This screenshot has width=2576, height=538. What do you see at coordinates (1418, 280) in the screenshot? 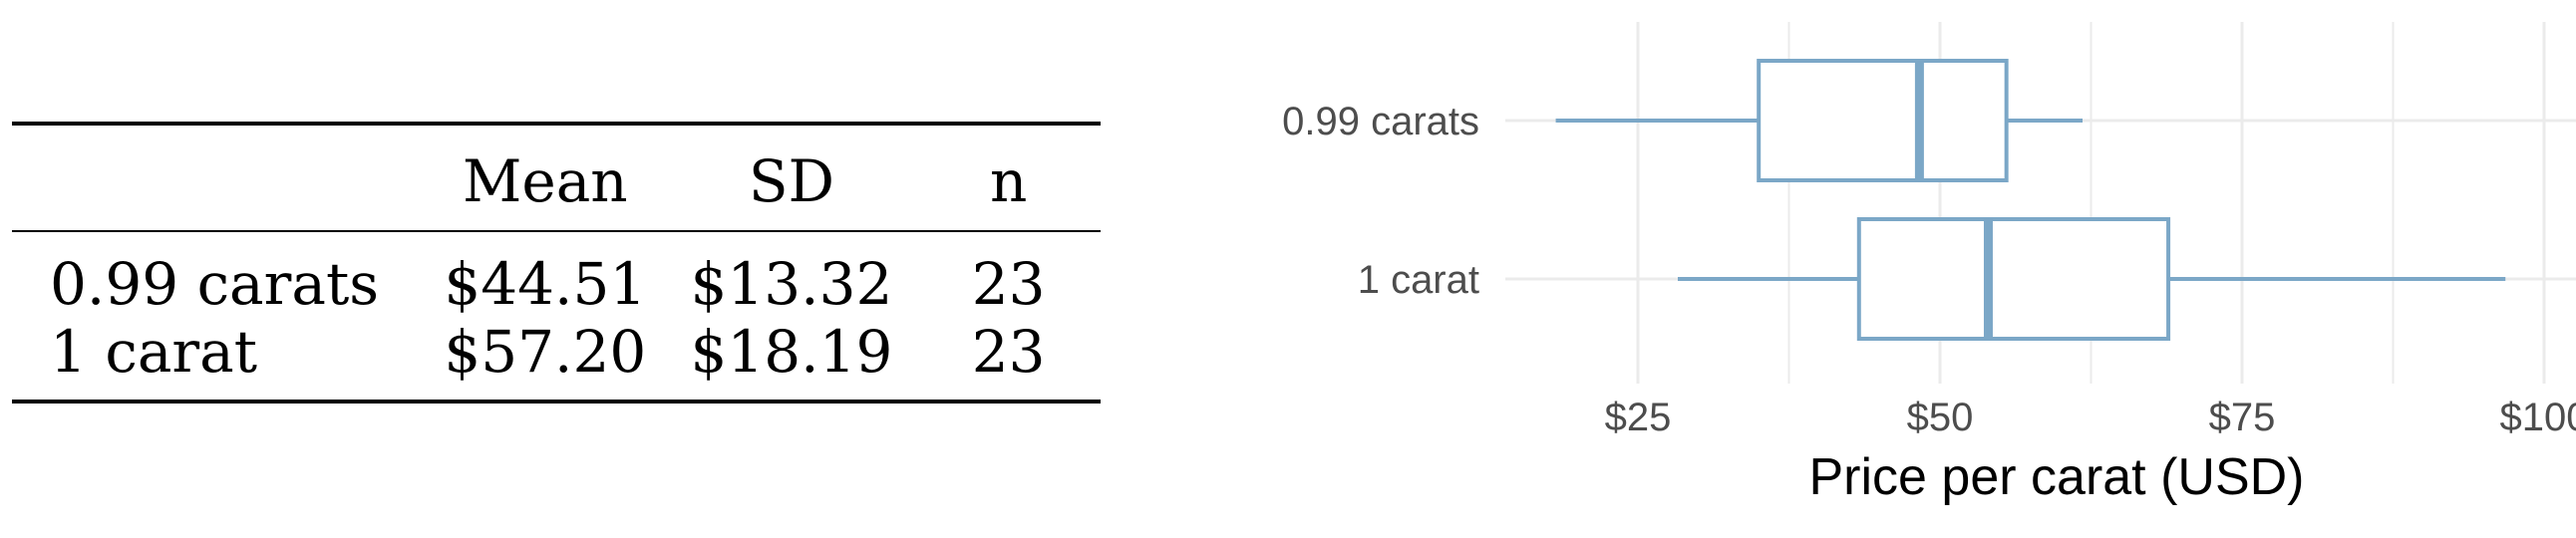
I see `category-label: 1 carat` at bounding box center [1418, 280].